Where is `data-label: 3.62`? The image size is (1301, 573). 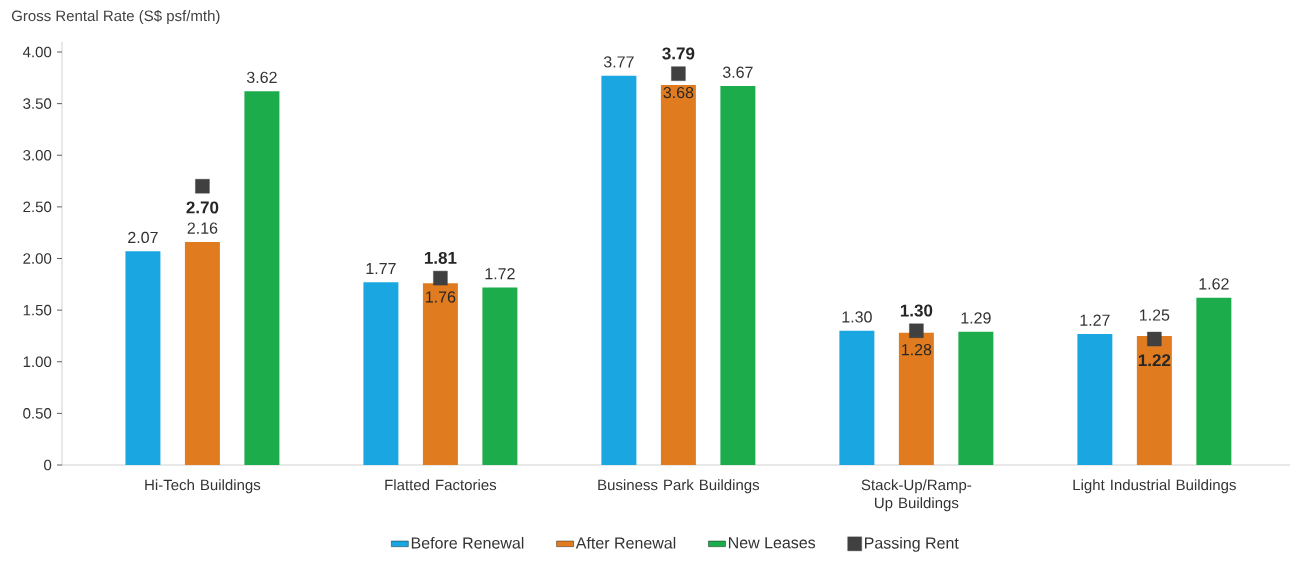 data-label: 3.62 is located at coordinates (261, 77).